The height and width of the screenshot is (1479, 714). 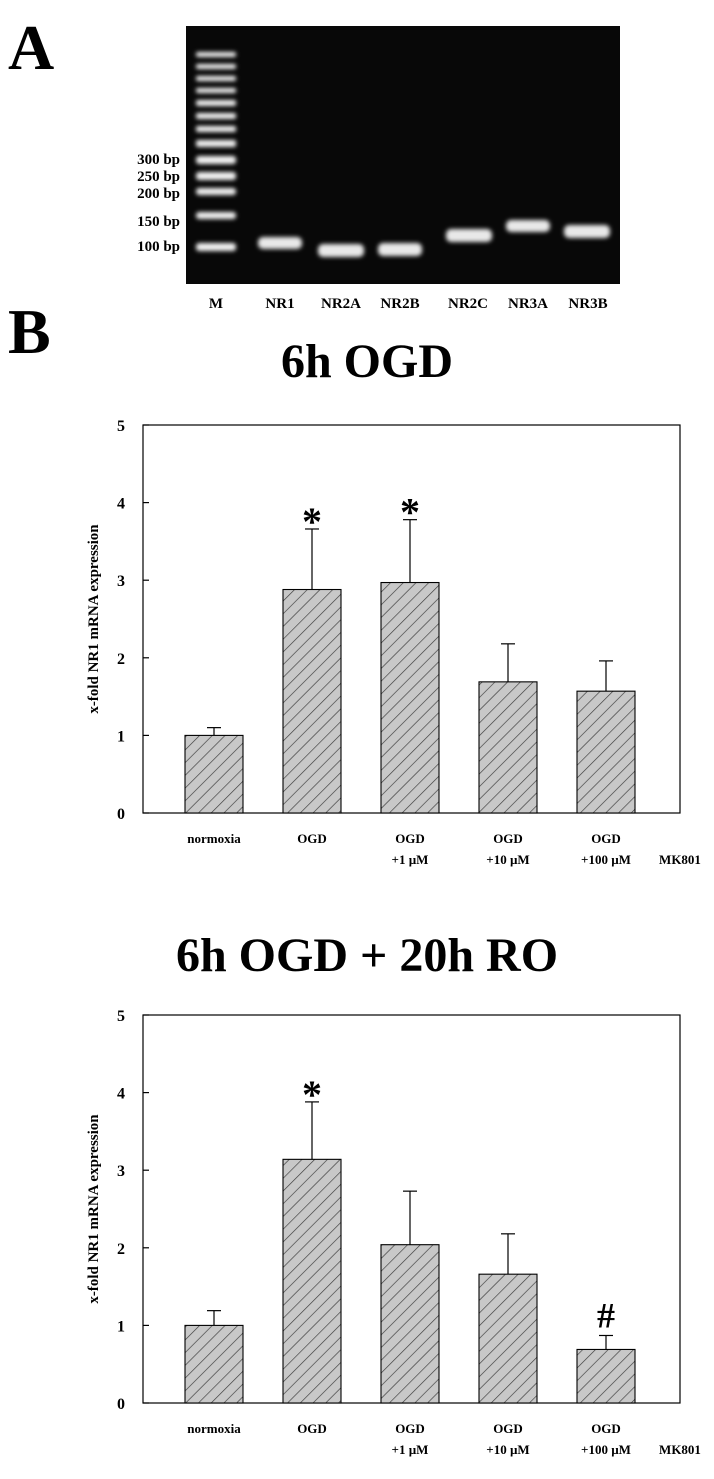 What do you see at coordinates (468, 304) in the screenshot?
I see `lane-label: NR2C` at bounding box center [468, 304].